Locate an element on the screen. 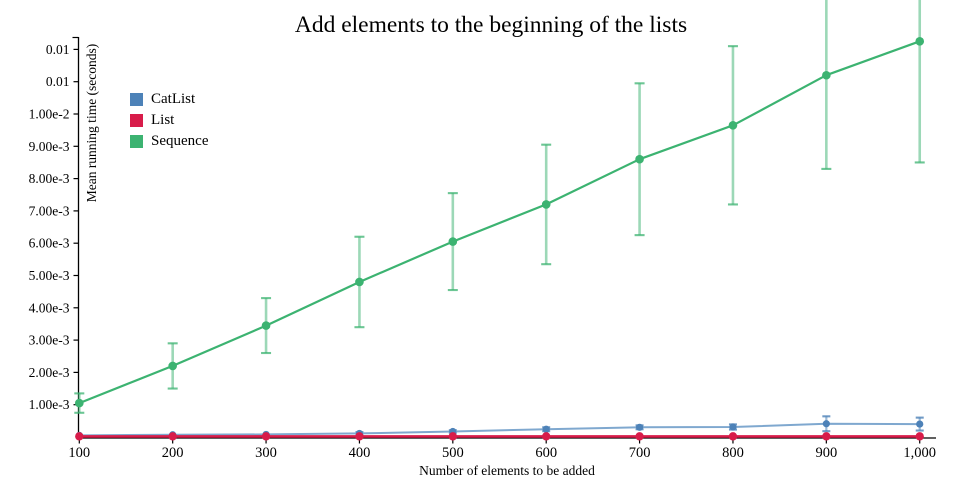  x-tick-label: 800 is located at coordinates (733, 453).